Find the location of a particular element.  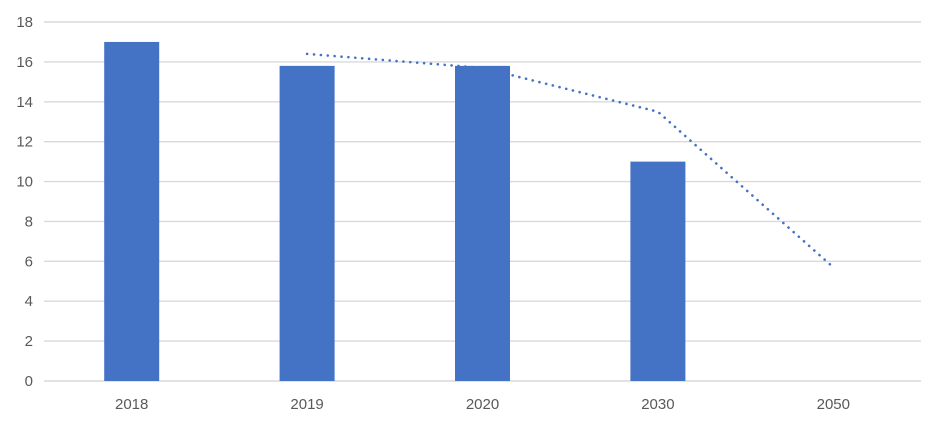

y-tick-label-2: 2 is located at coordinates (29, 341).